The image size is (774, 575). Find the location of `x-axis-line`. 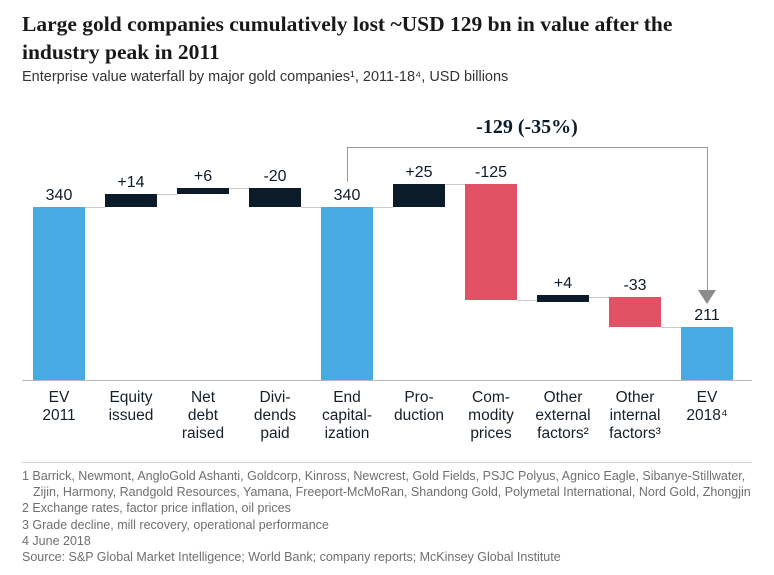

x-axis-line is located at coordinates (387, 380).